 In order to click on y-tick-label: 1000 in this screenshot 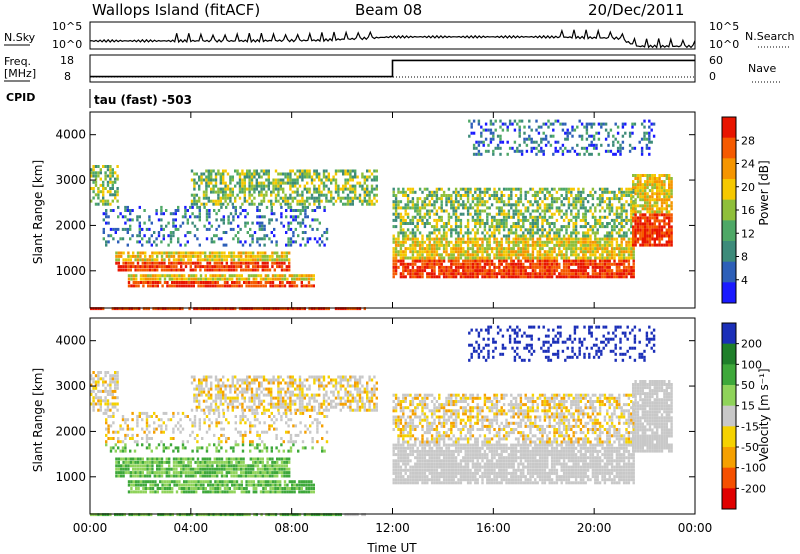, I will do `click(70, 271)`.